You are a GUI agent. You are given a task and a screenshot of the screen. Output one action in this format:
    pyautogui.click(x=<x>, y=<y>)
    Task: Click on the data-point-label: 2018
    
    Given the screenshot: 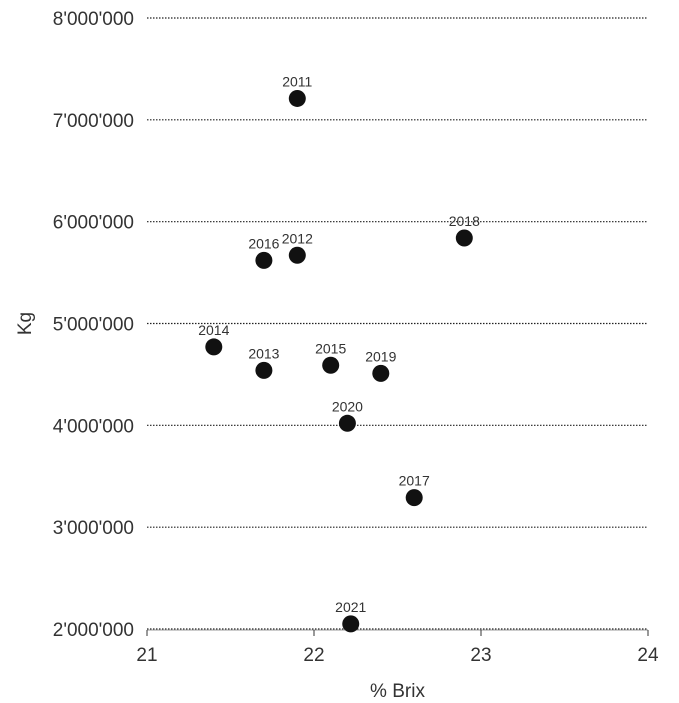 What is the action you would take?
    pyautogui.click(x=464, y=221)
    